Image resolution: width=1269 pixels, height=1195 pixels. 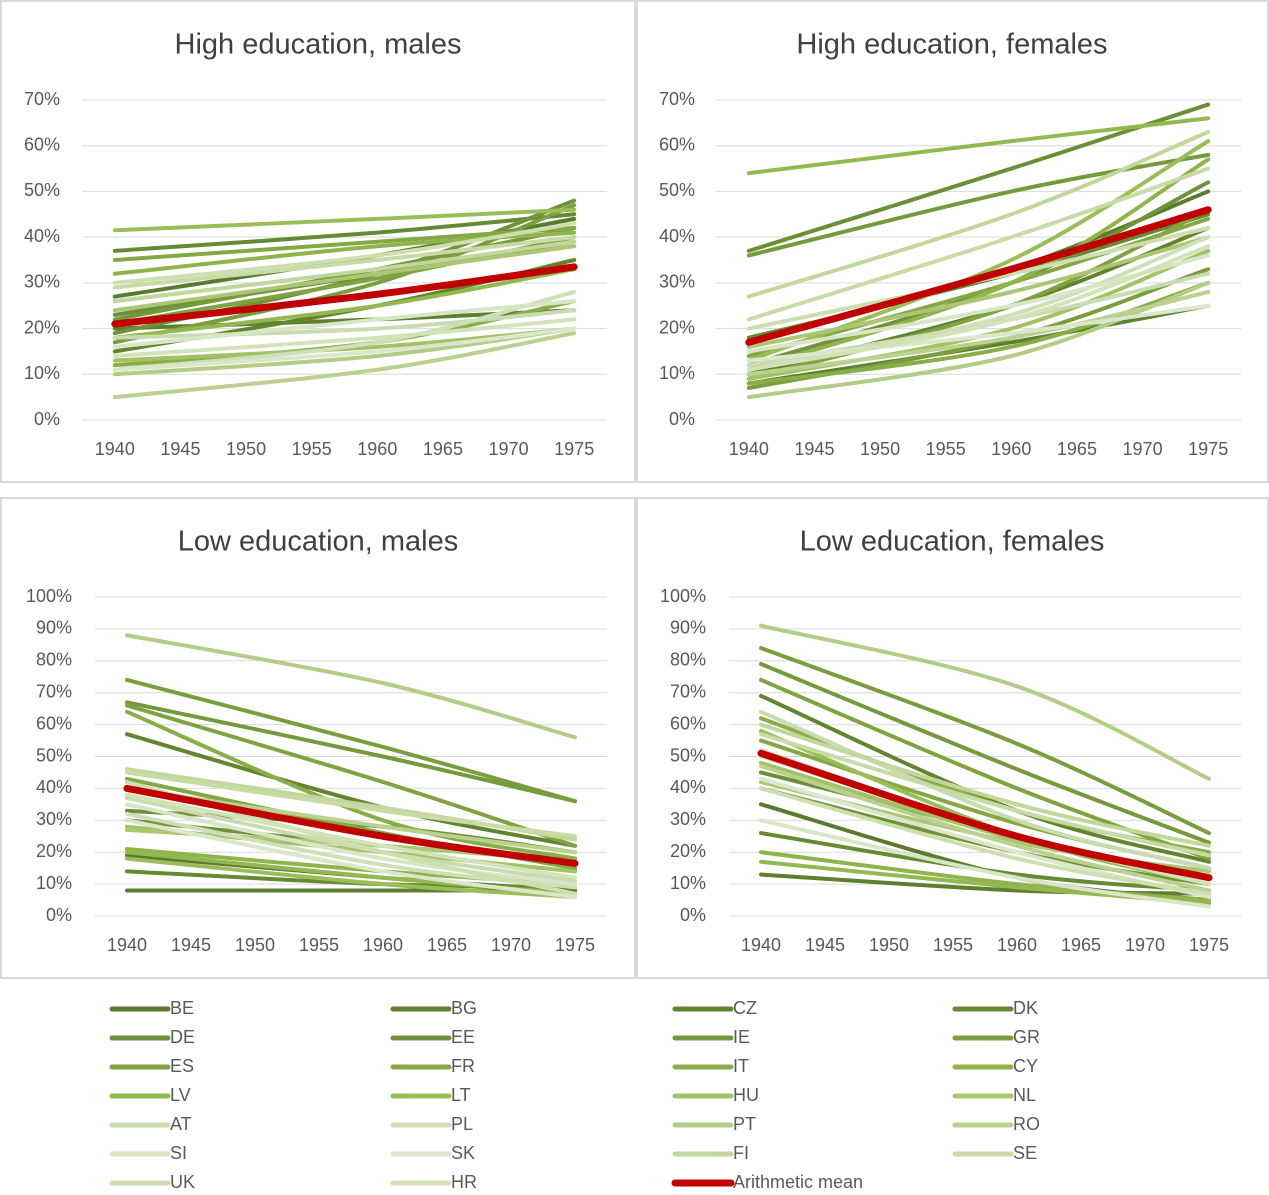 What do you see at coordinates (798, 1182) in the screenshot?
I see `legend-label: Arithmetic mean` at bounding box center [798, 1182].